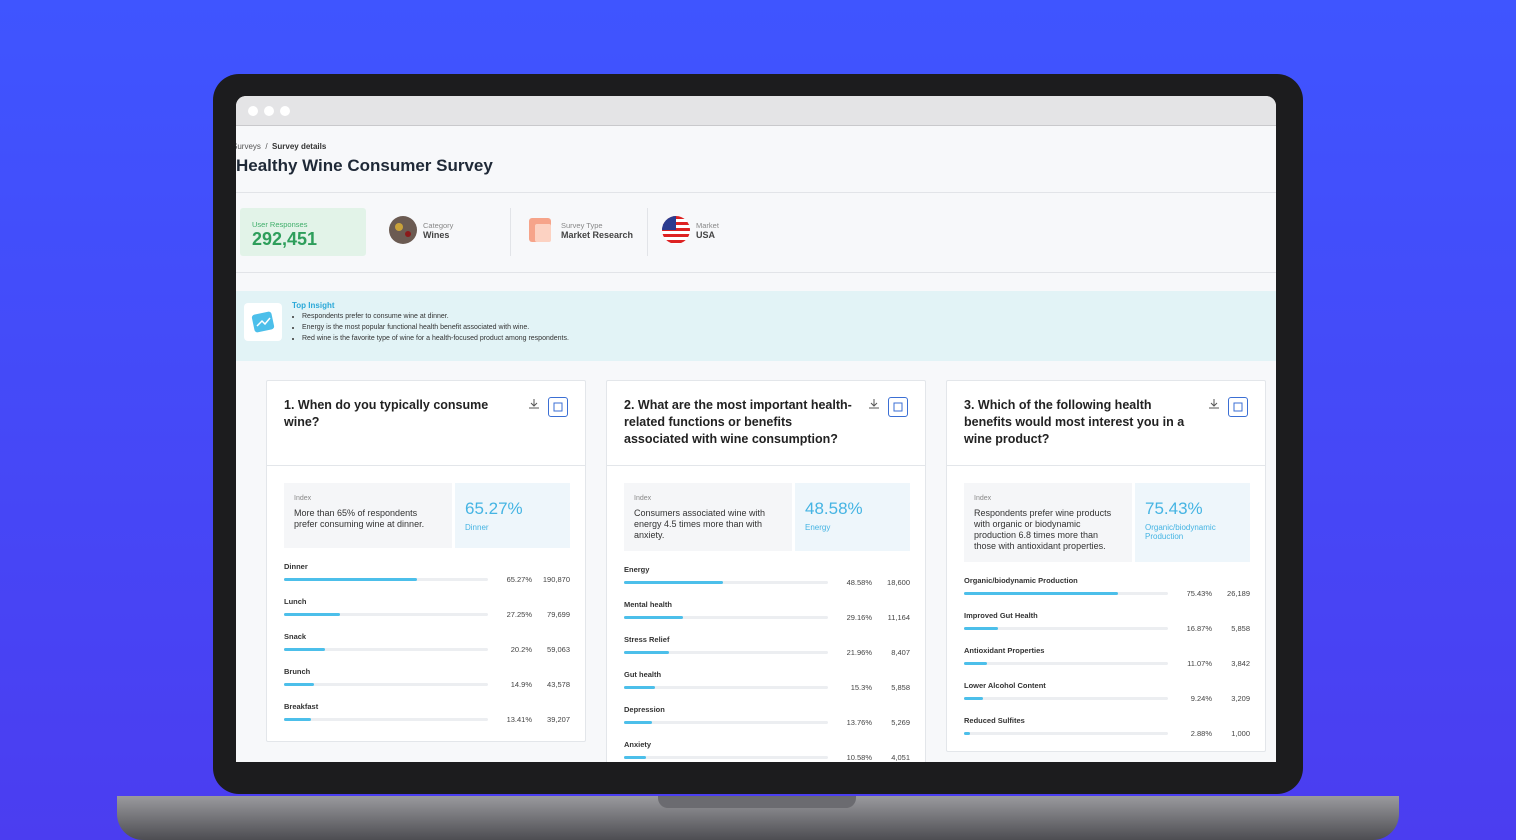 The width and height of the screenshot is (1516, 840). What do you see at coordinates (859, 582) in the screenshot?
I see `option-percent: 48.58%` at bounding box center [859, 582].